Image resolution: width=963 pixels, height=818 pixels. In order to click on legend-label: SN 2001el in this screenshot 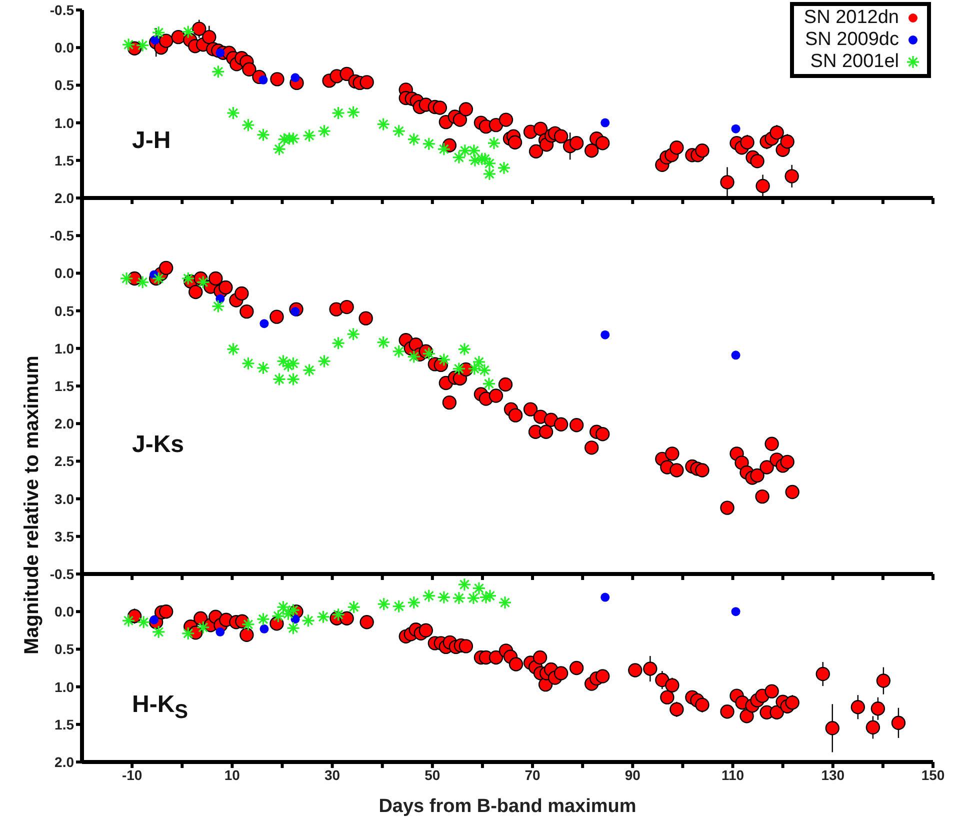, I will do `click(854, 62)`.